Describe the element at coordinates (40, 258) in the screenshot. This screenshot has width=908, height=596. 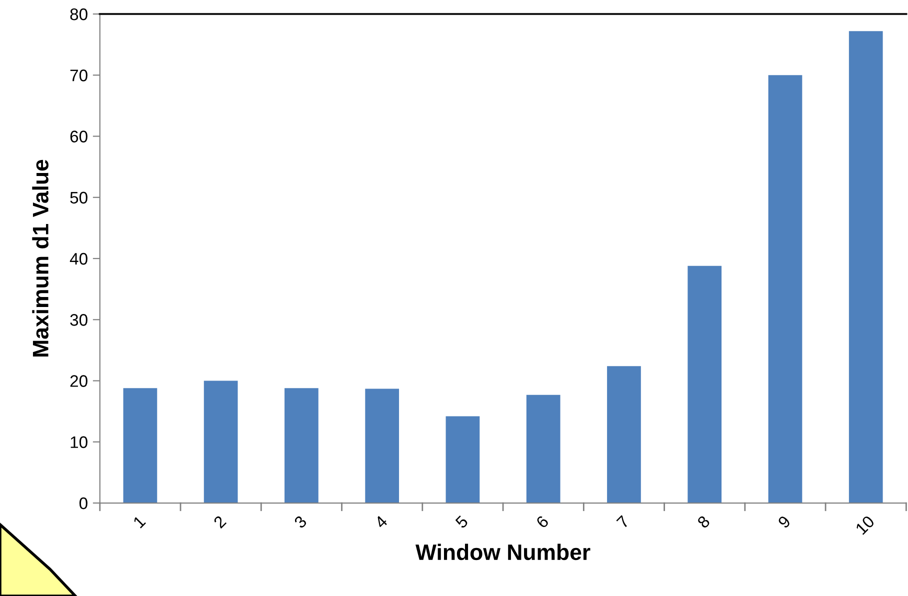
I see `y-axis-title: Maximum d1 Value` at that location.